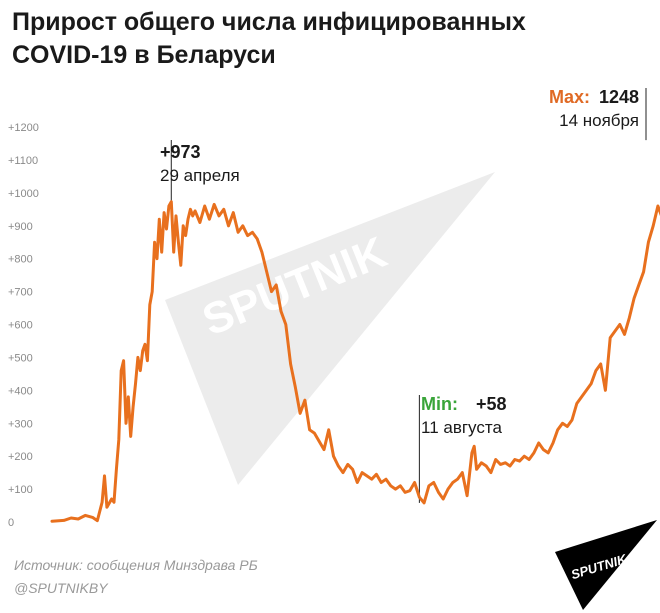 The height and width of the screenshot is (613, 660). Describe the element at coordinates (180, 152) in the screenshot. I see `peak-value: +973` at that location.